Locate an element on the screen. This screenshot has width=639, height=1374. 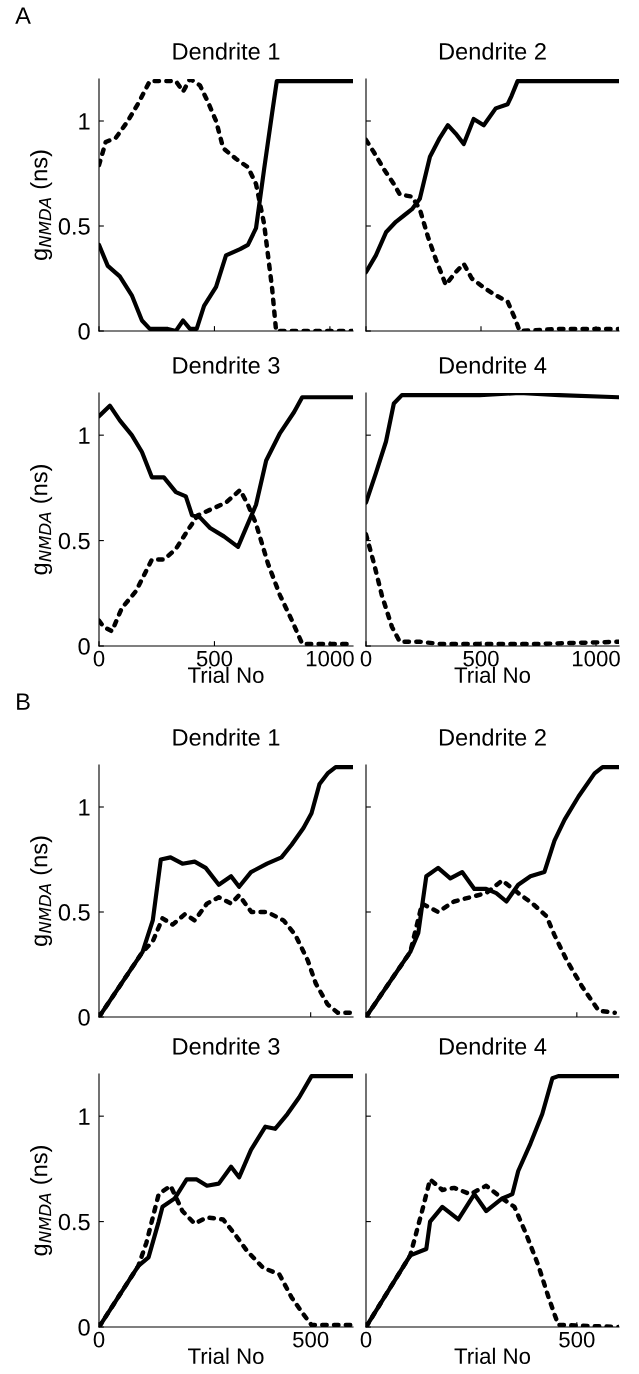
line-series is located at coordinates (226, 205).